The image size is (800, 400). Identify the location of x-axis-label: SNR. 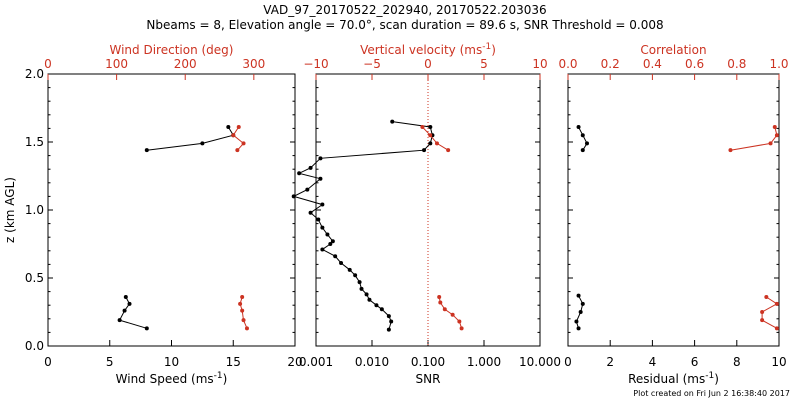
(428, 379).